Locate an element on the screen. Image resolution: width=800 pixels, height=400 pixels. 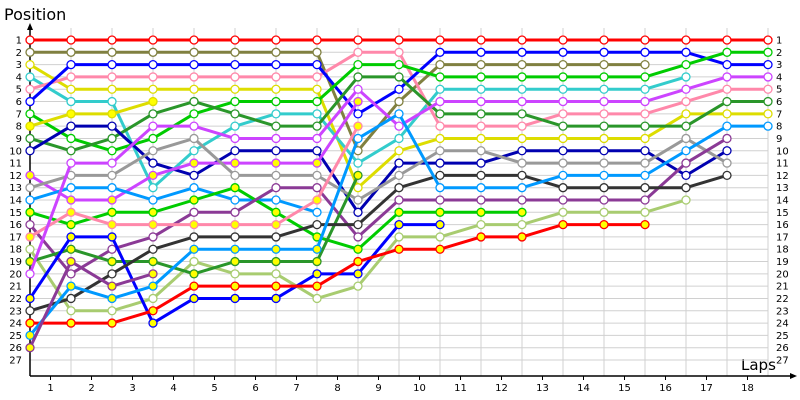
x-tick-label: 18 is located at coordinates (747, 388).